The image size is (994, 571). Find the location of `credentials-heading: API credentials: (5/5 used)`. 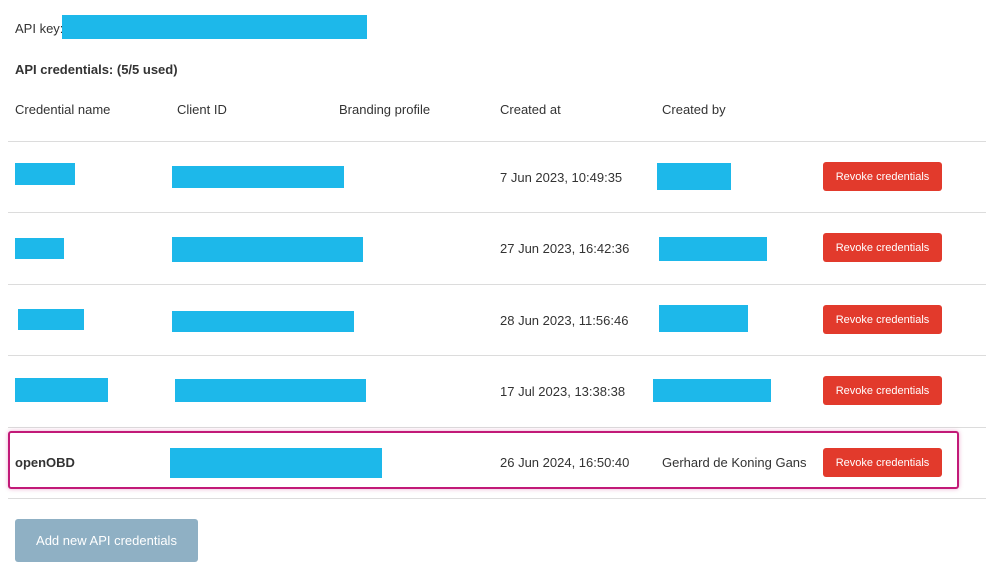

credentials-heading: API credentials: (5/5 used) is located at coordinates (96, 69).